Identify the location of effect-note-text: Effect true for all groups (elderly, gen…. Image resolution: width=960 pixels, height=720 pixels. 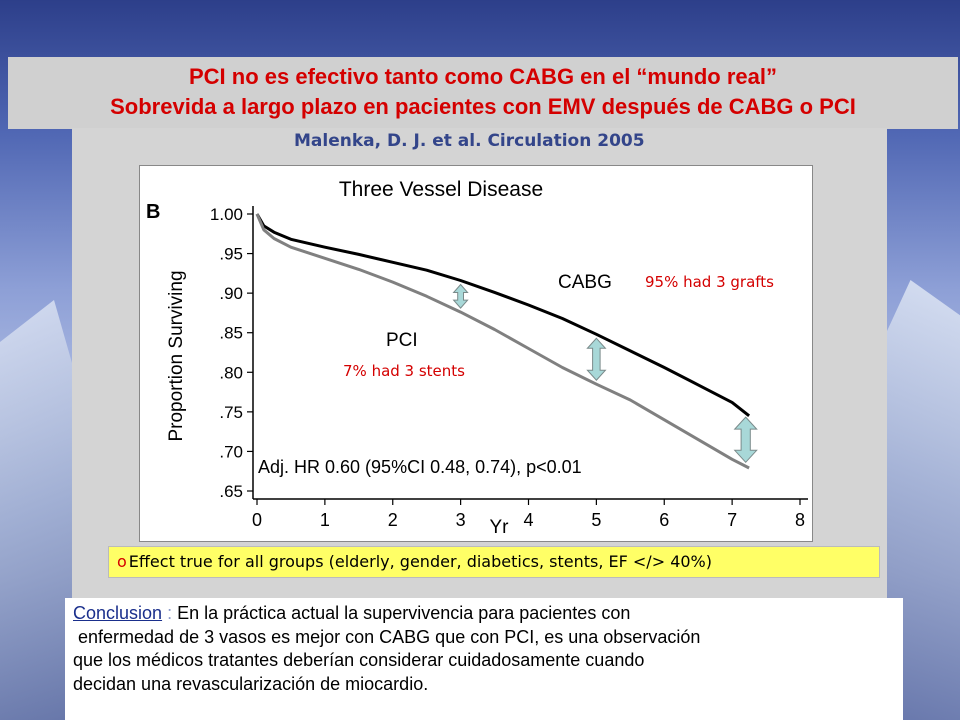
(420, 561).